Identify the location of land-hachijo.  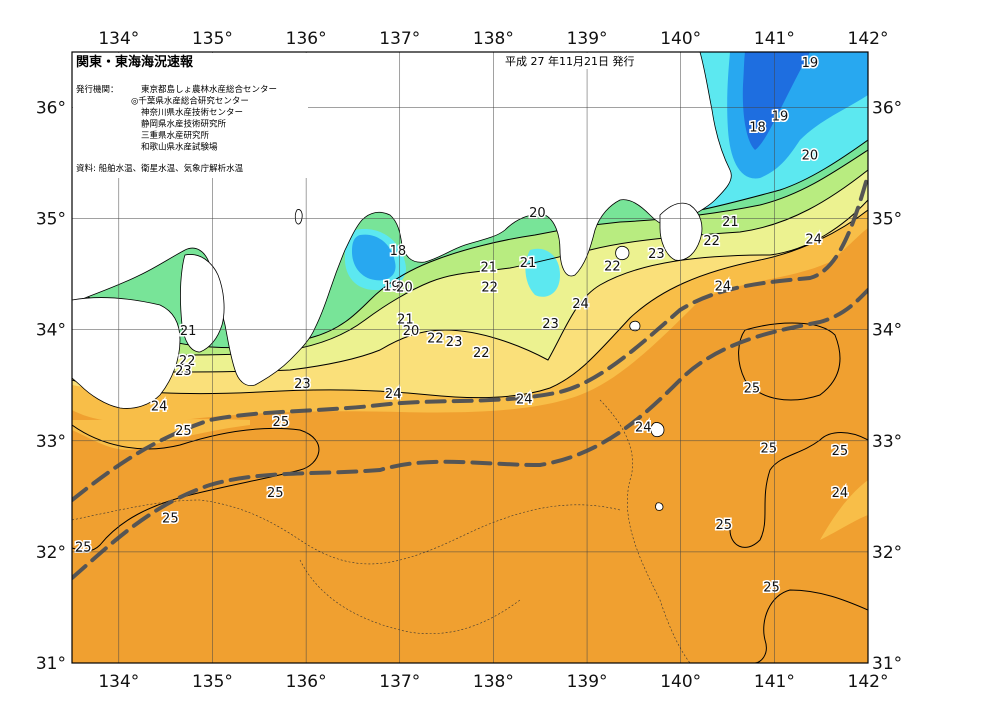
(657, 430).